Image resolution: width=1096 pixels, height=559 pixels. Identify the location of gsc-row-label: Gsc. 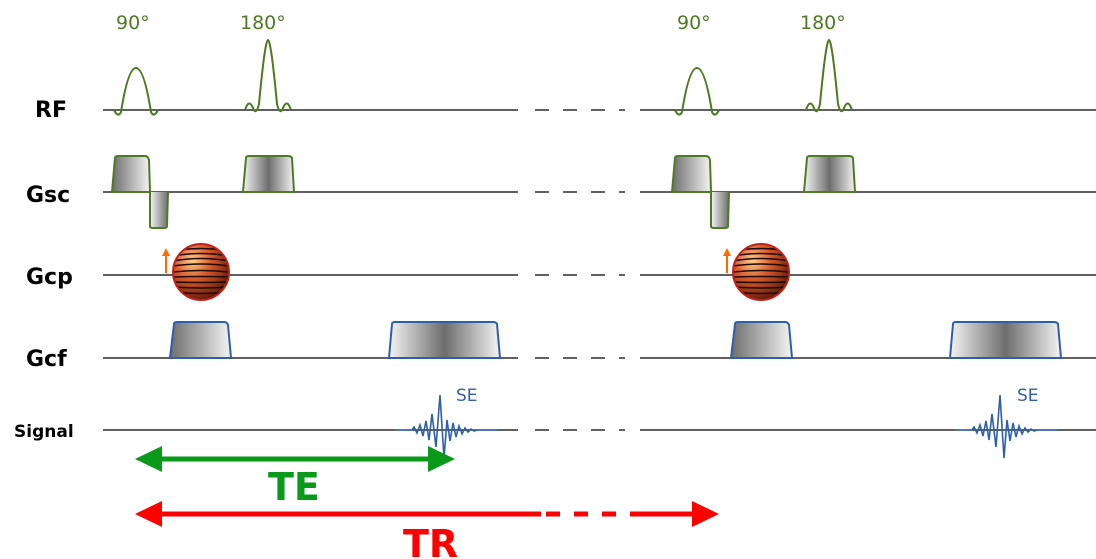
(48, 195).